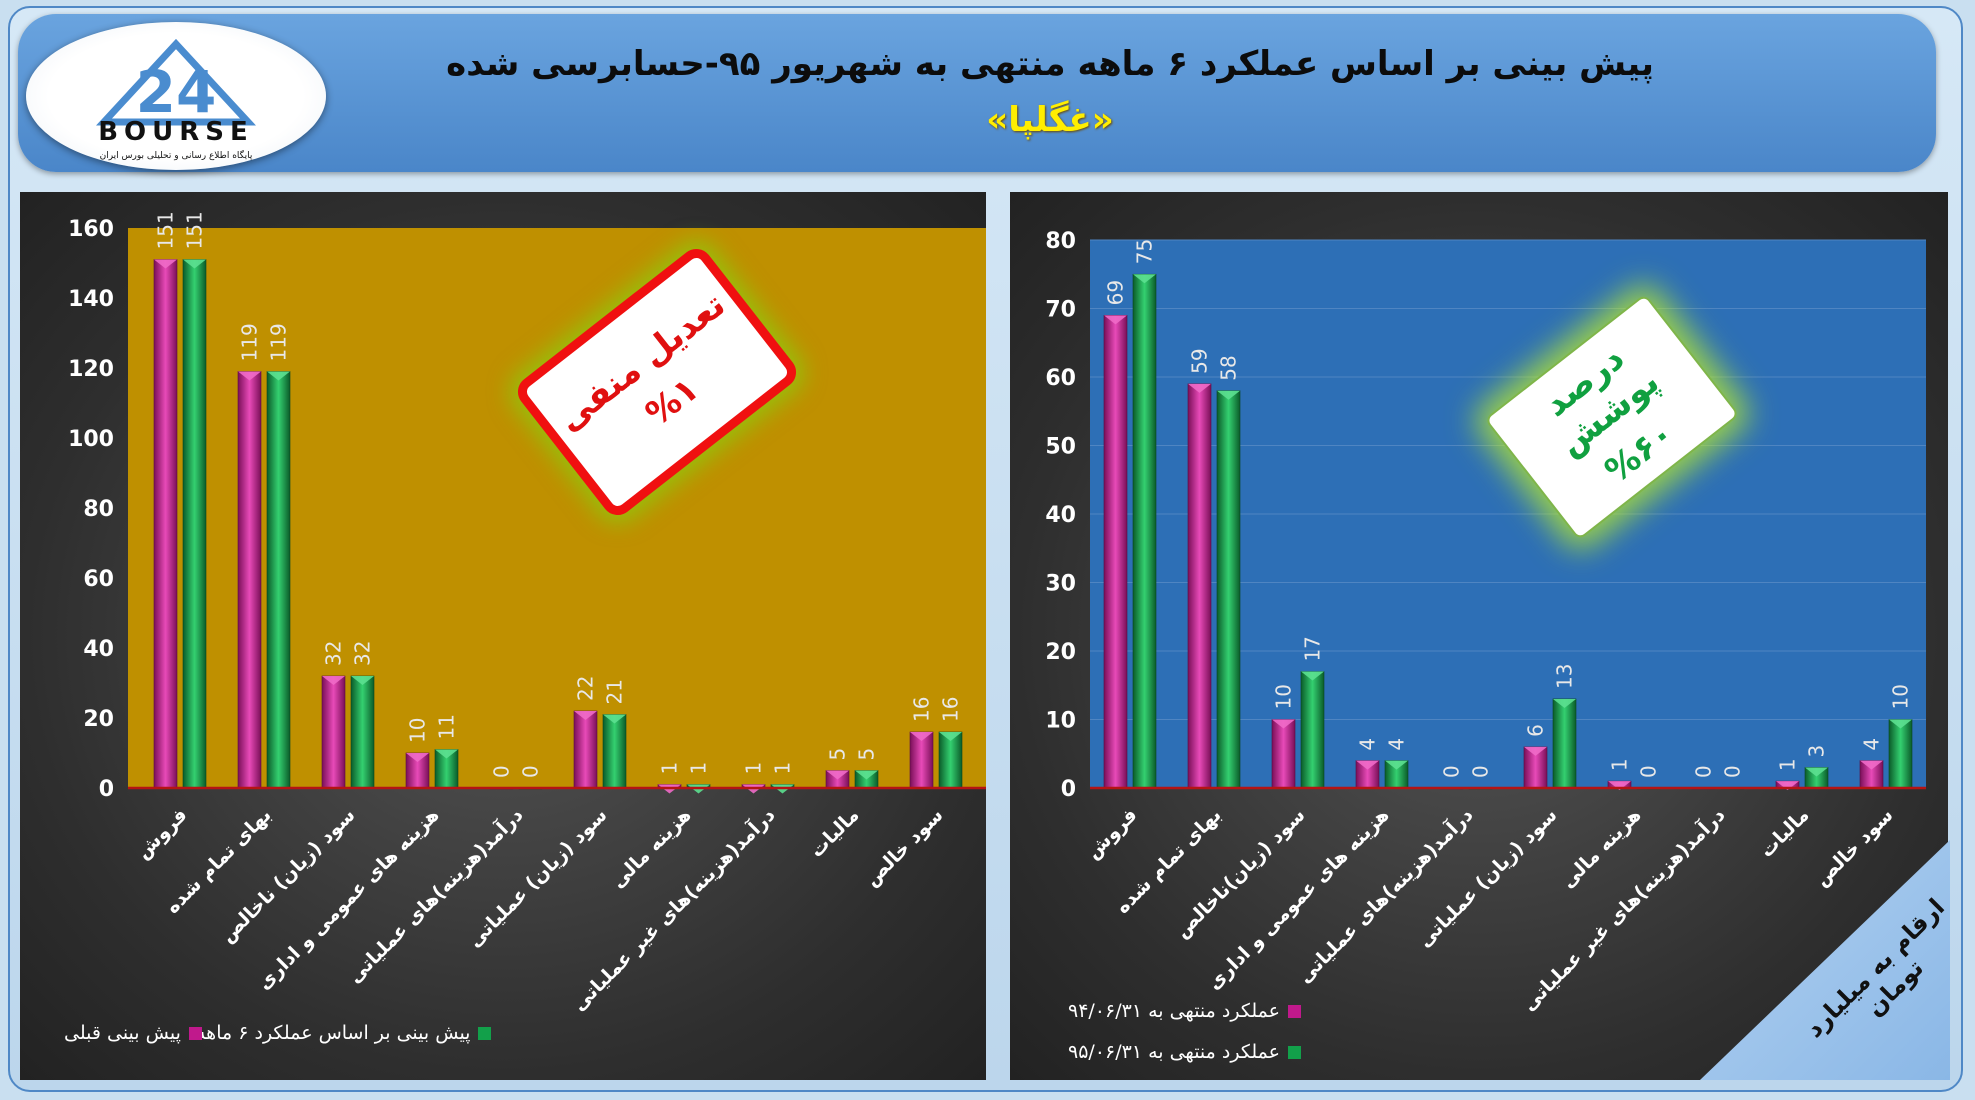 The height and width of the screenshot is (1100, 1975). Describe the element at coordinates (1060, 241) in the screenshot. I see `y-tick-label: 80` at that location.